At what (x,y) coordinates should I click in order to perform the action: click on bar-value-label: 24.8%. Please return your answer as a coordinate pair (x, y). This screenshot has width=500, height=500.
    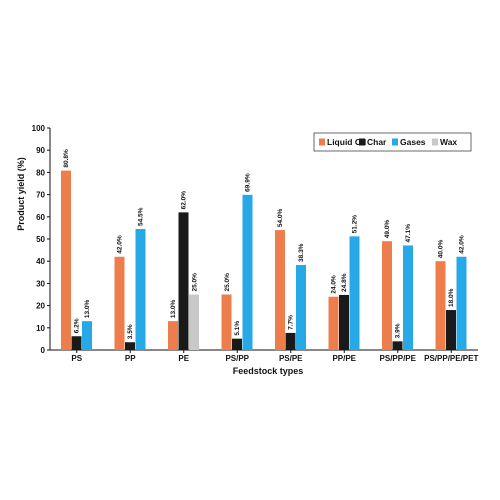
    Looking at the image, I should click on (344, 282).